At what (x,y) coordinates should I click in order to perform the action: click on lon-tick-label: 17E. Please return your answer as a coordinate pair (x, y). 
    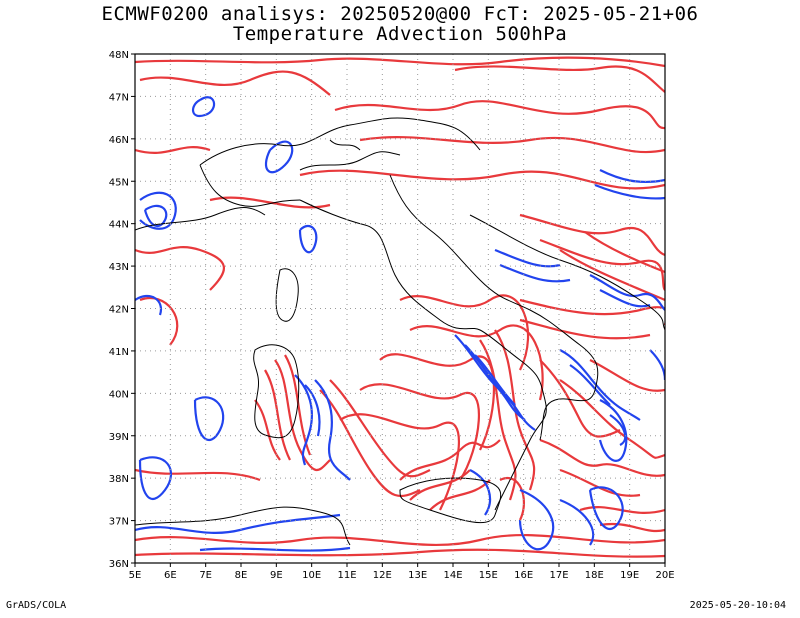
    Looking at the image, I should click on (558, 575).